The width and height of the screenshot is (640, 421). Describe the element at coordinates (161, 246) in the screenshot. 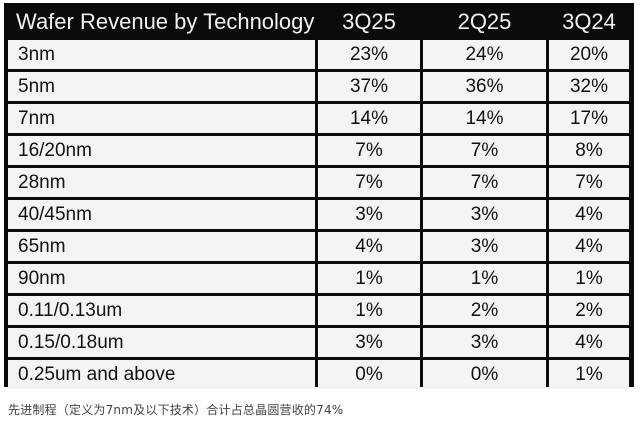

I see `row-label: 65nm` at that location.